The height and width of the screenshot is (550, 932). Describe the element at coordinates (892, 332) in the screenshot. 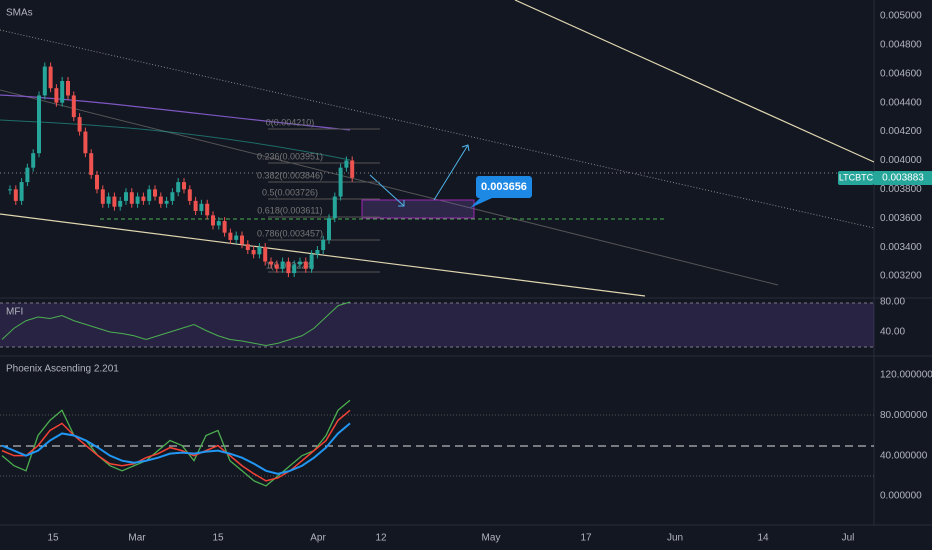

I see `mfi-axis-label: 40.00` at that location.